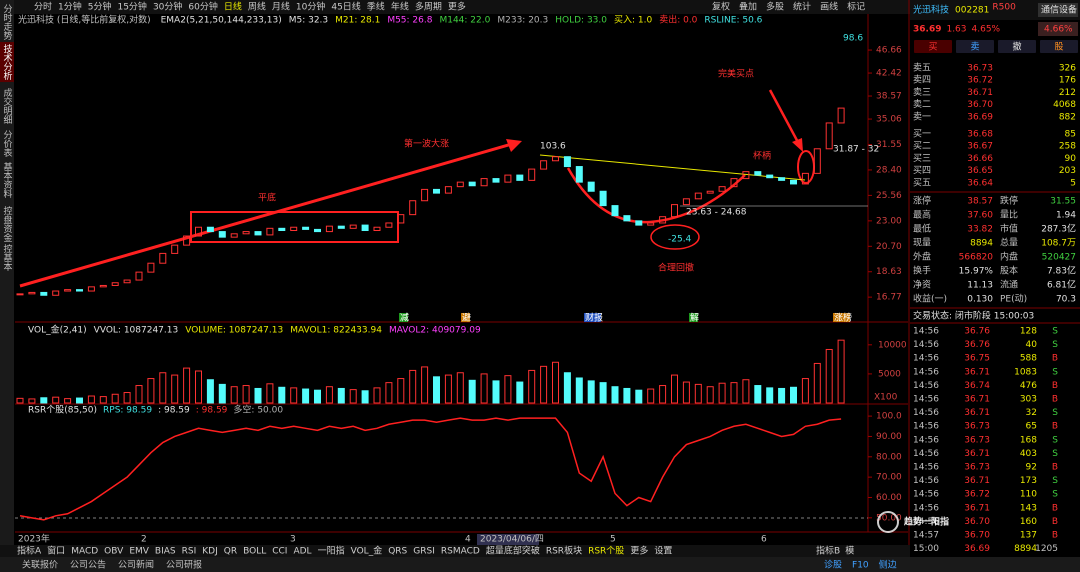 The width and height of the screenshot is (1080, 572). What do you see at coordinates (833, 565) in the screenshot?
I see `status-link: 诊股` at bounding box center [833, 565].